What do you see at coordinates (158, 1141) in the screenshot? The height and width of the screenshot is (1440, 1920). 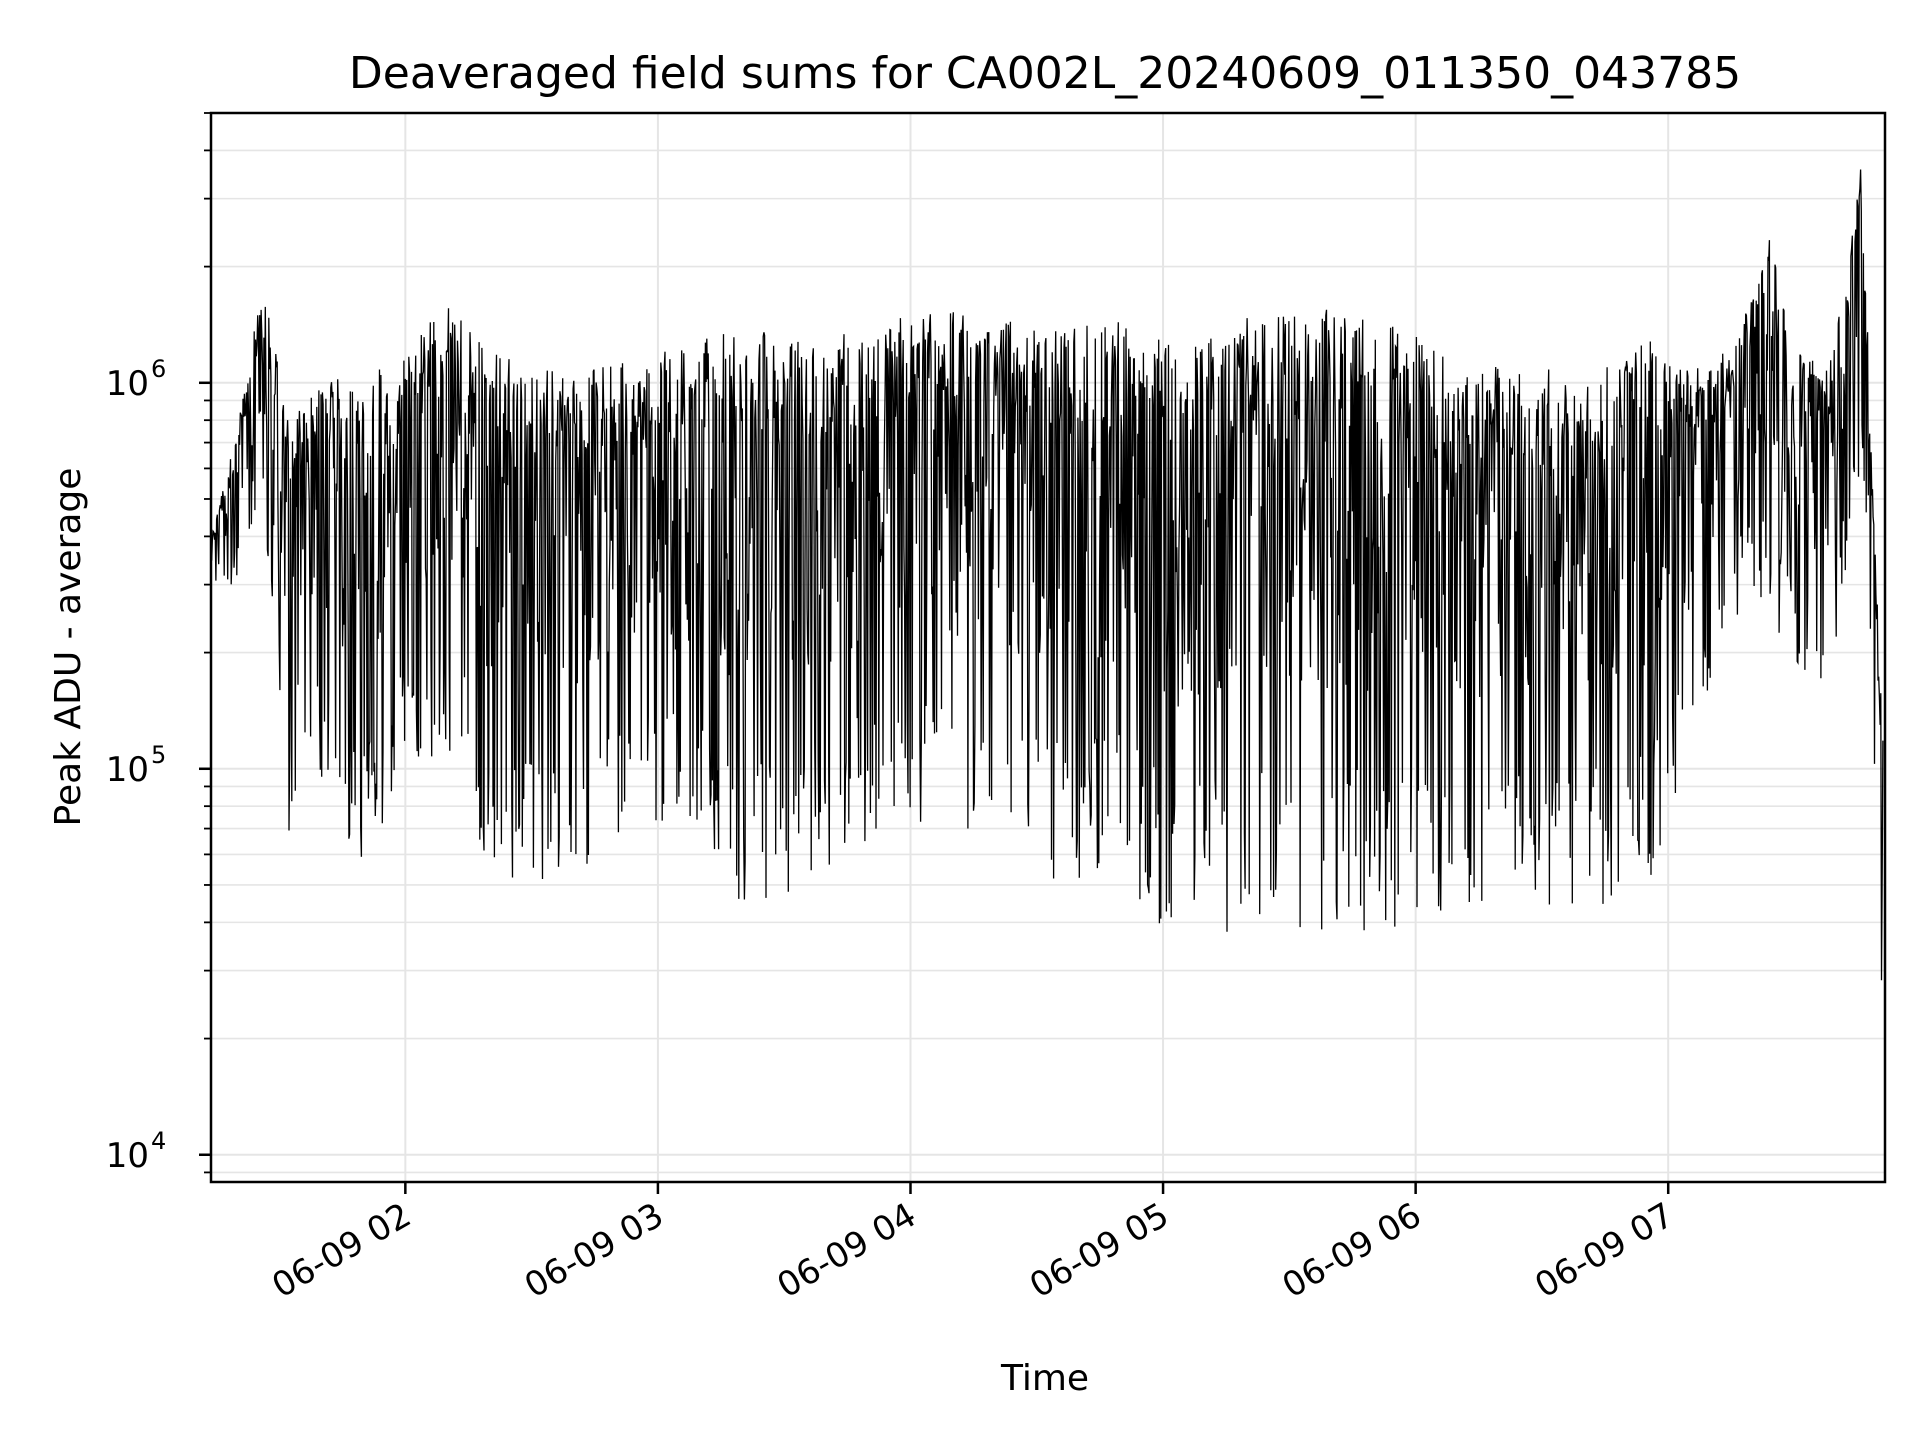 I see `y-tick-exponent: 4` at bounding box center [158, 1141].